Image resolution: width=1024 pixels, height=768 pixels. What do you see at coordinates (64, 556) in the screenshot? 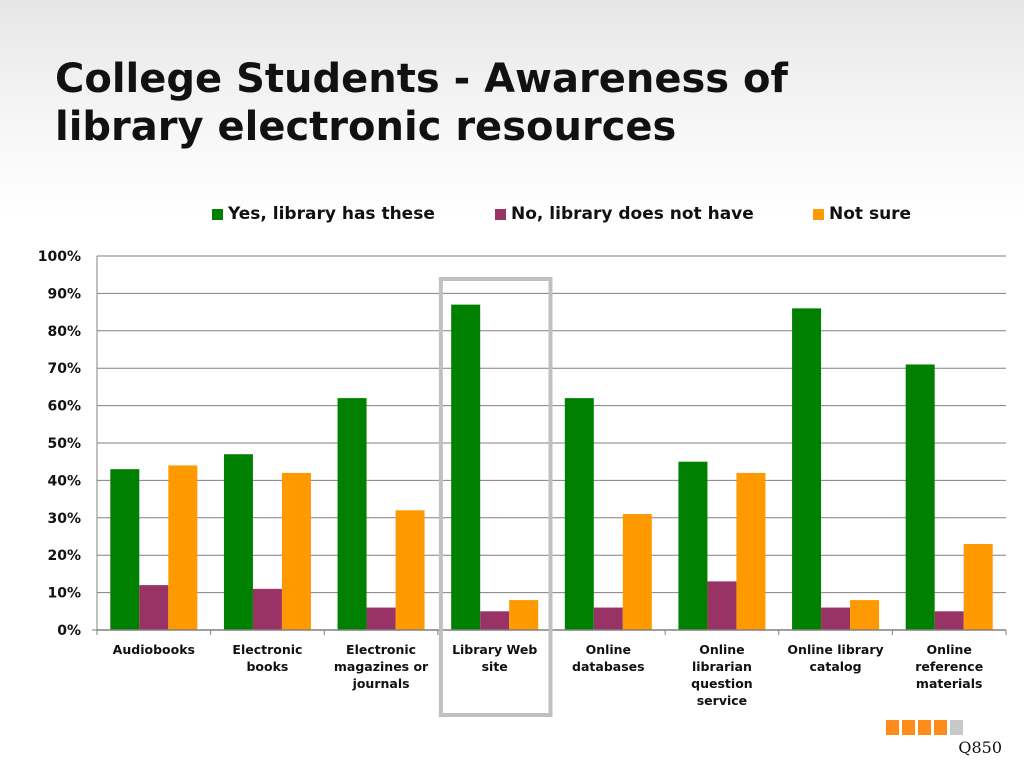
I see `y-tick-label: 20%` at bounding box center [64, 556].